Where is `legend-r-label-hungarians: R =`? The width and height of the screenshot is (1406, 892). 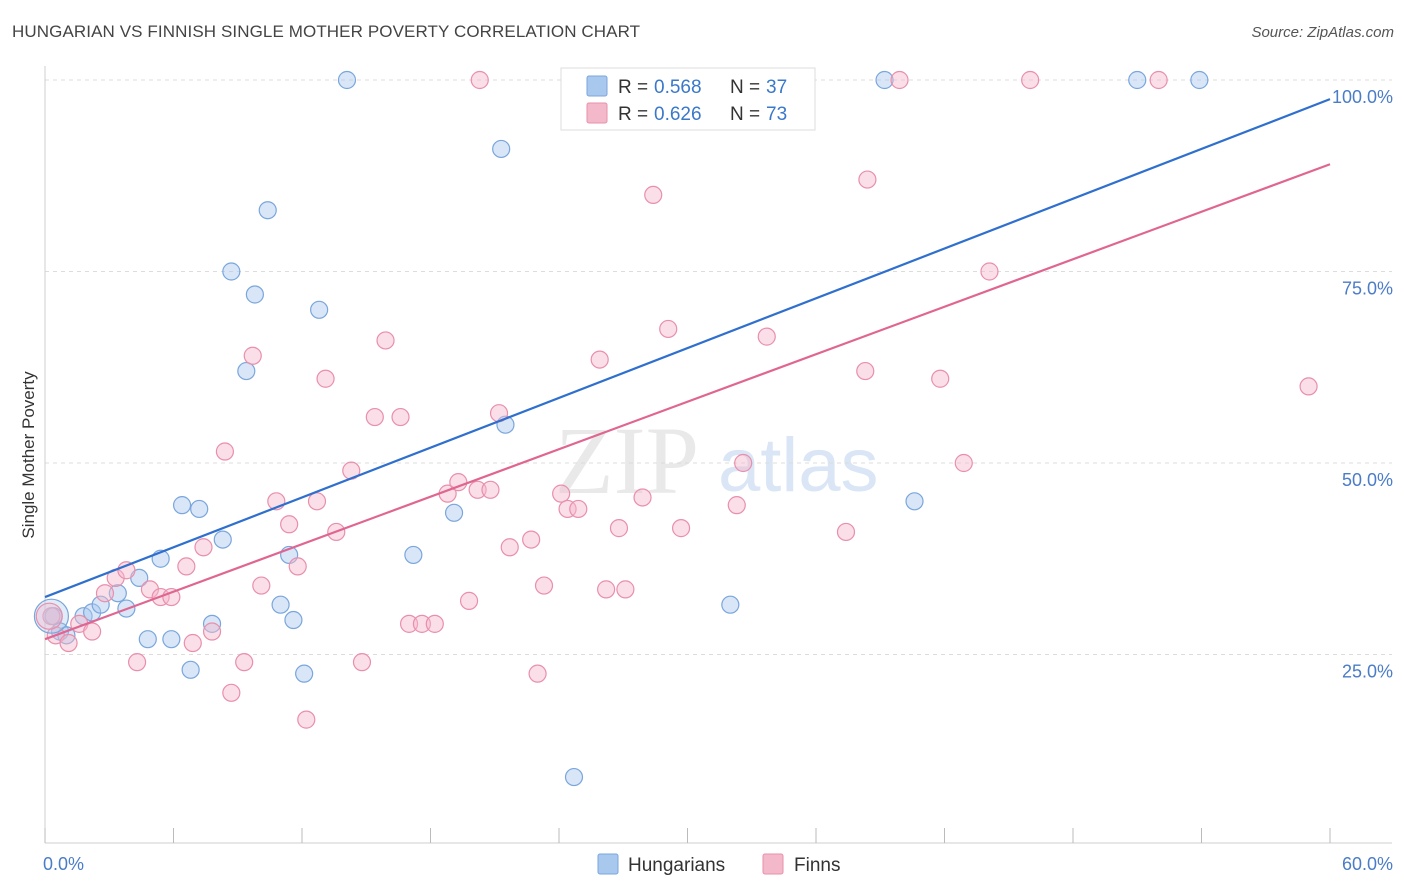 legend-r-label-hungarians: R = is located at coordinates (633, 87).